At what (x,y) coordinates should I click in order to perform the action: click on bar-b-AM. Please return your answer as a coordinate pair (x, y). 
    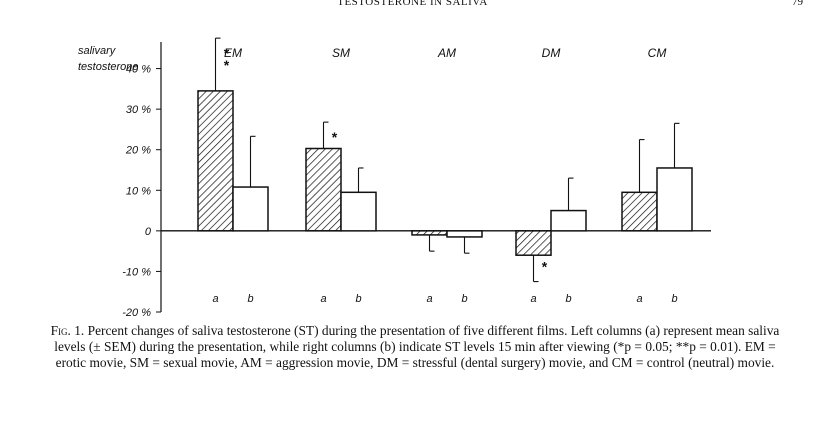
    Looking at the image, I should click on (464, 234).